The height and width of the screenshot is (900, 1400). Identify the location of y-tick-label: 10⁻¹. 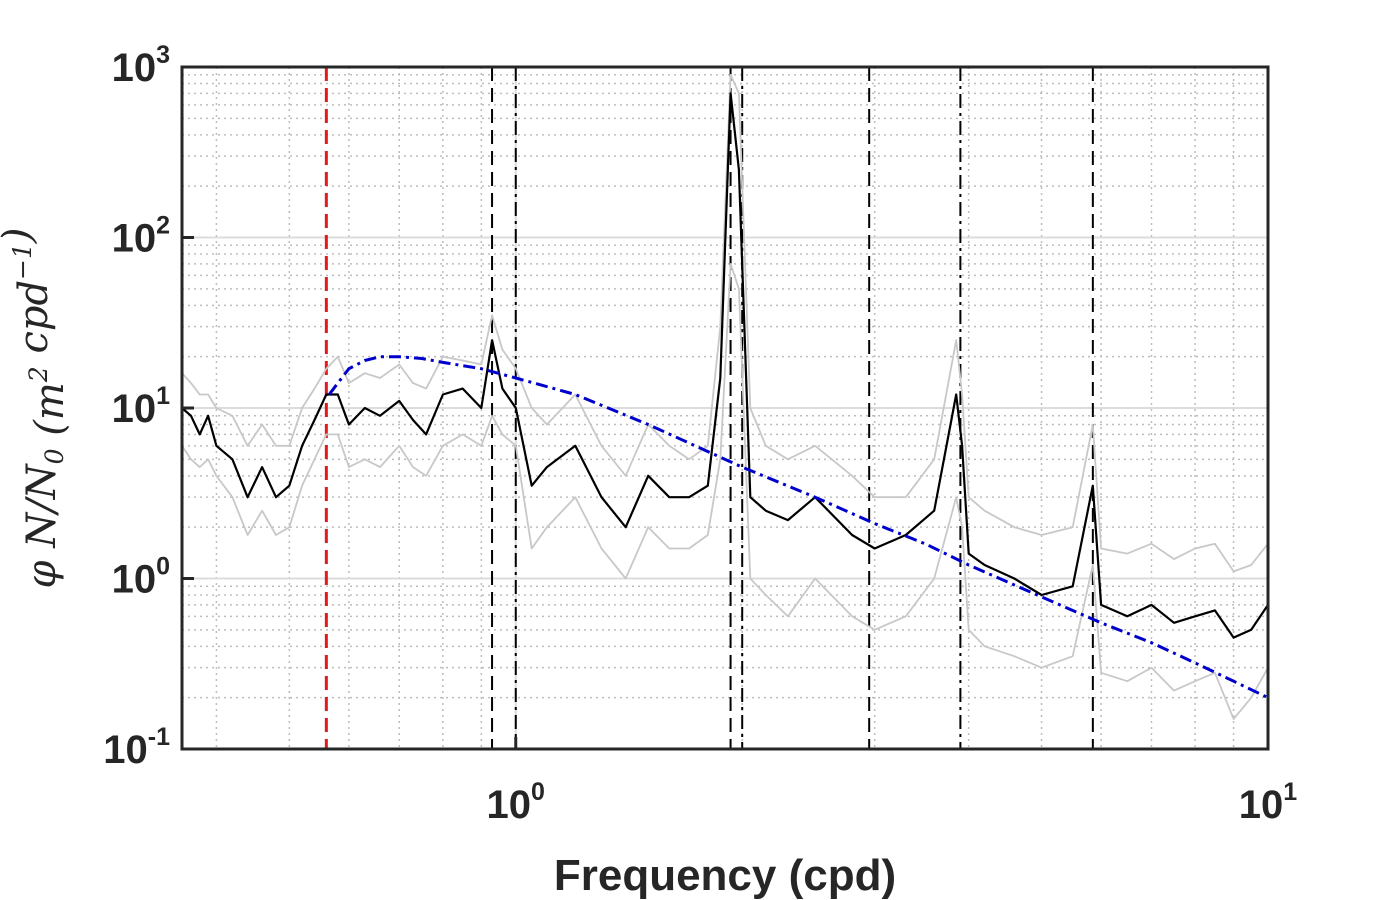
(136, 747).